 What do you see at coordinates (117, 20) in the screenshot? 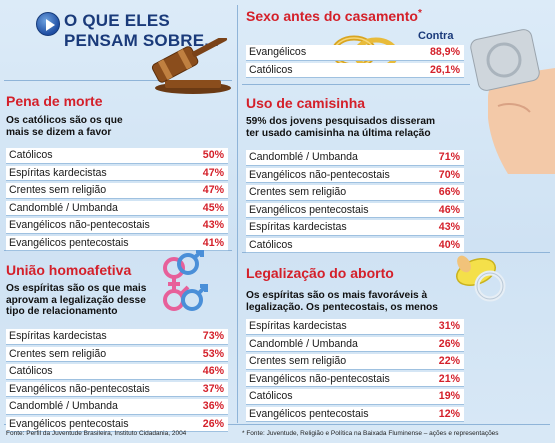
I see `header-line-1: O QUE ELES` at bounding box center [117, 20].